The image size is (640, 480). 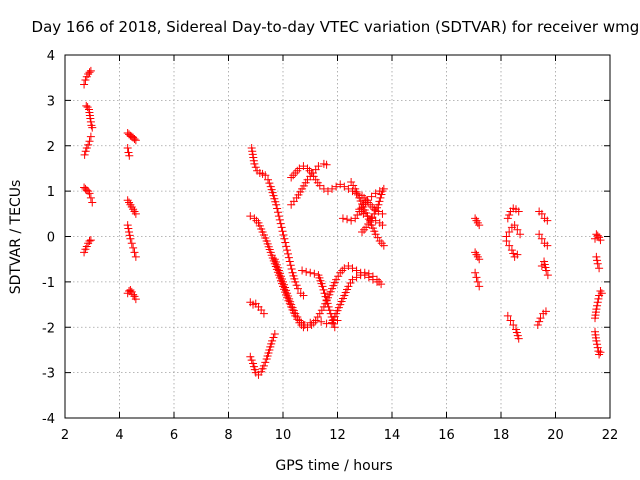 I want to click on y-axis-label: SDTVAR / TECUs, so click(x=16, y=237).